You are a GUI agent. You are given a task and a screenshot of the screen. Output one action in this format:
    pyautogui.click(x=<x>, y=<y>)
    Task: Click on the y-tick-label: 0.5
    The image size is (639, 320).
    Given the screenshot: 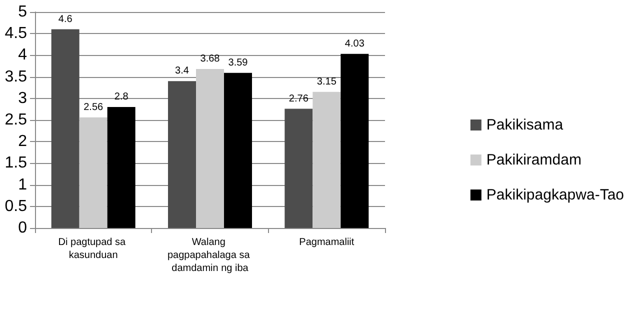 What is the action you would take?
    pyautogui.click(x=16, y=206)
    